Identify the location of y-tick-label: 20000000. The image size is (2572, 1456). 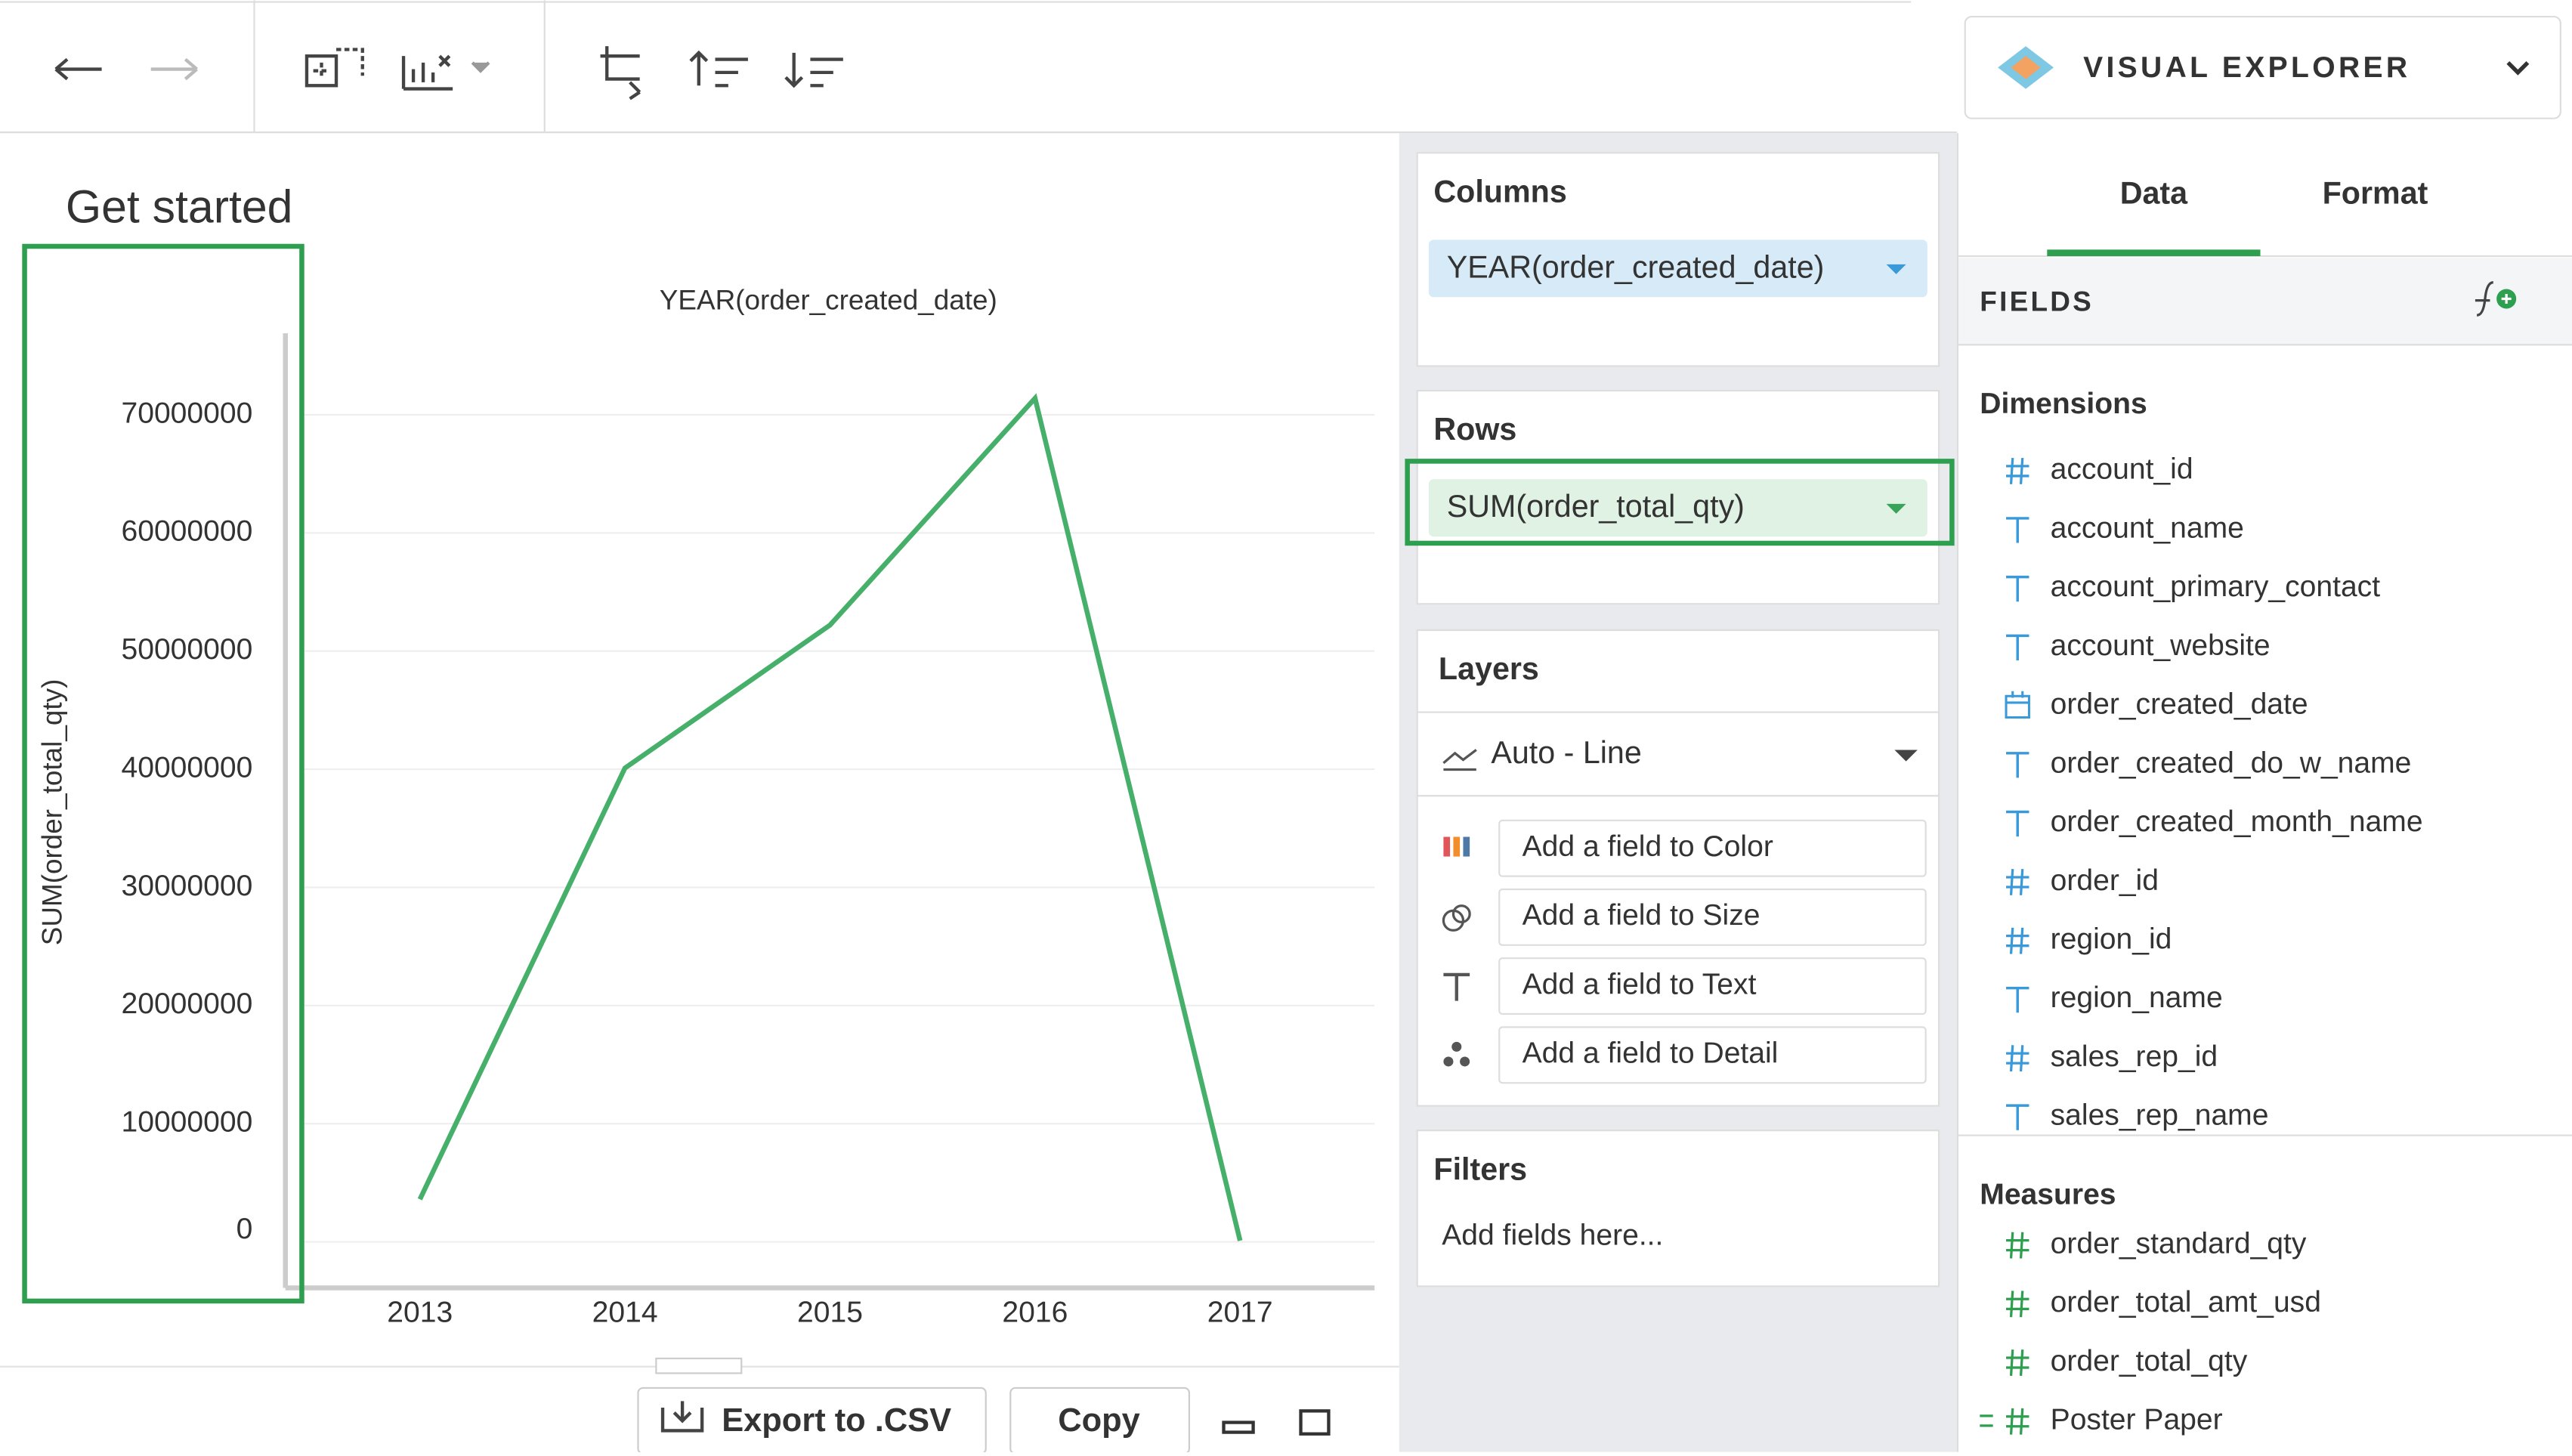
(187, 1004).